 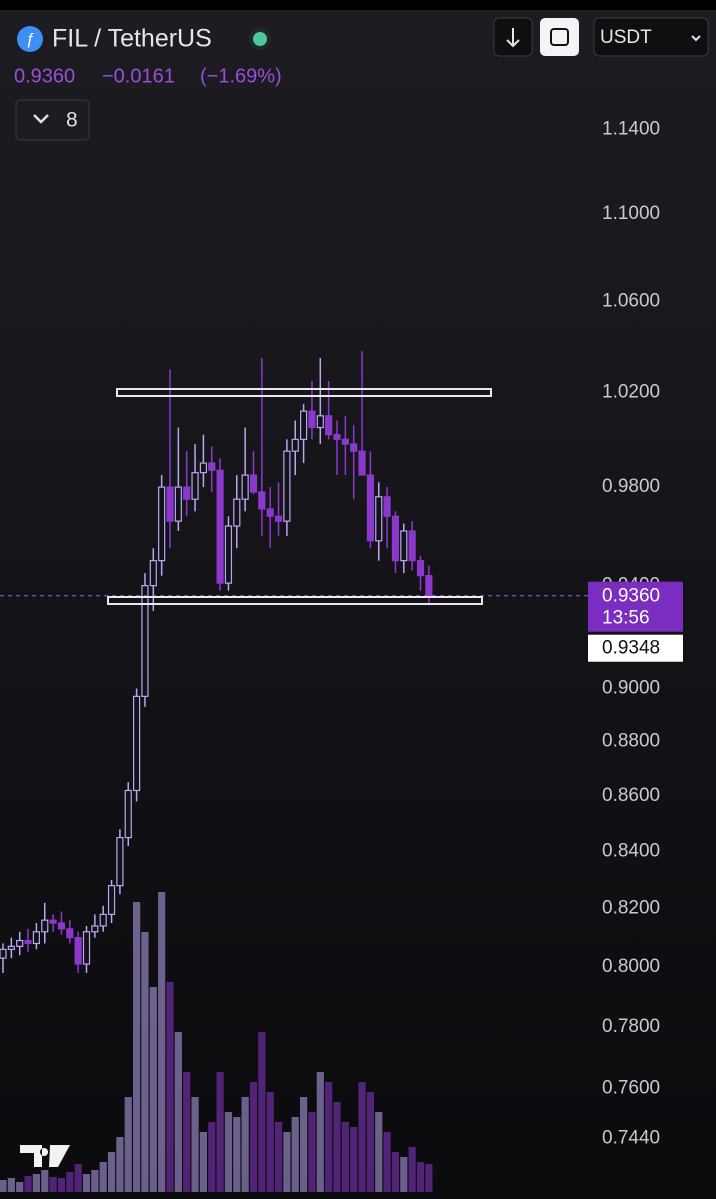 I want to click on last-price-badge, so click(x=635, y=606).